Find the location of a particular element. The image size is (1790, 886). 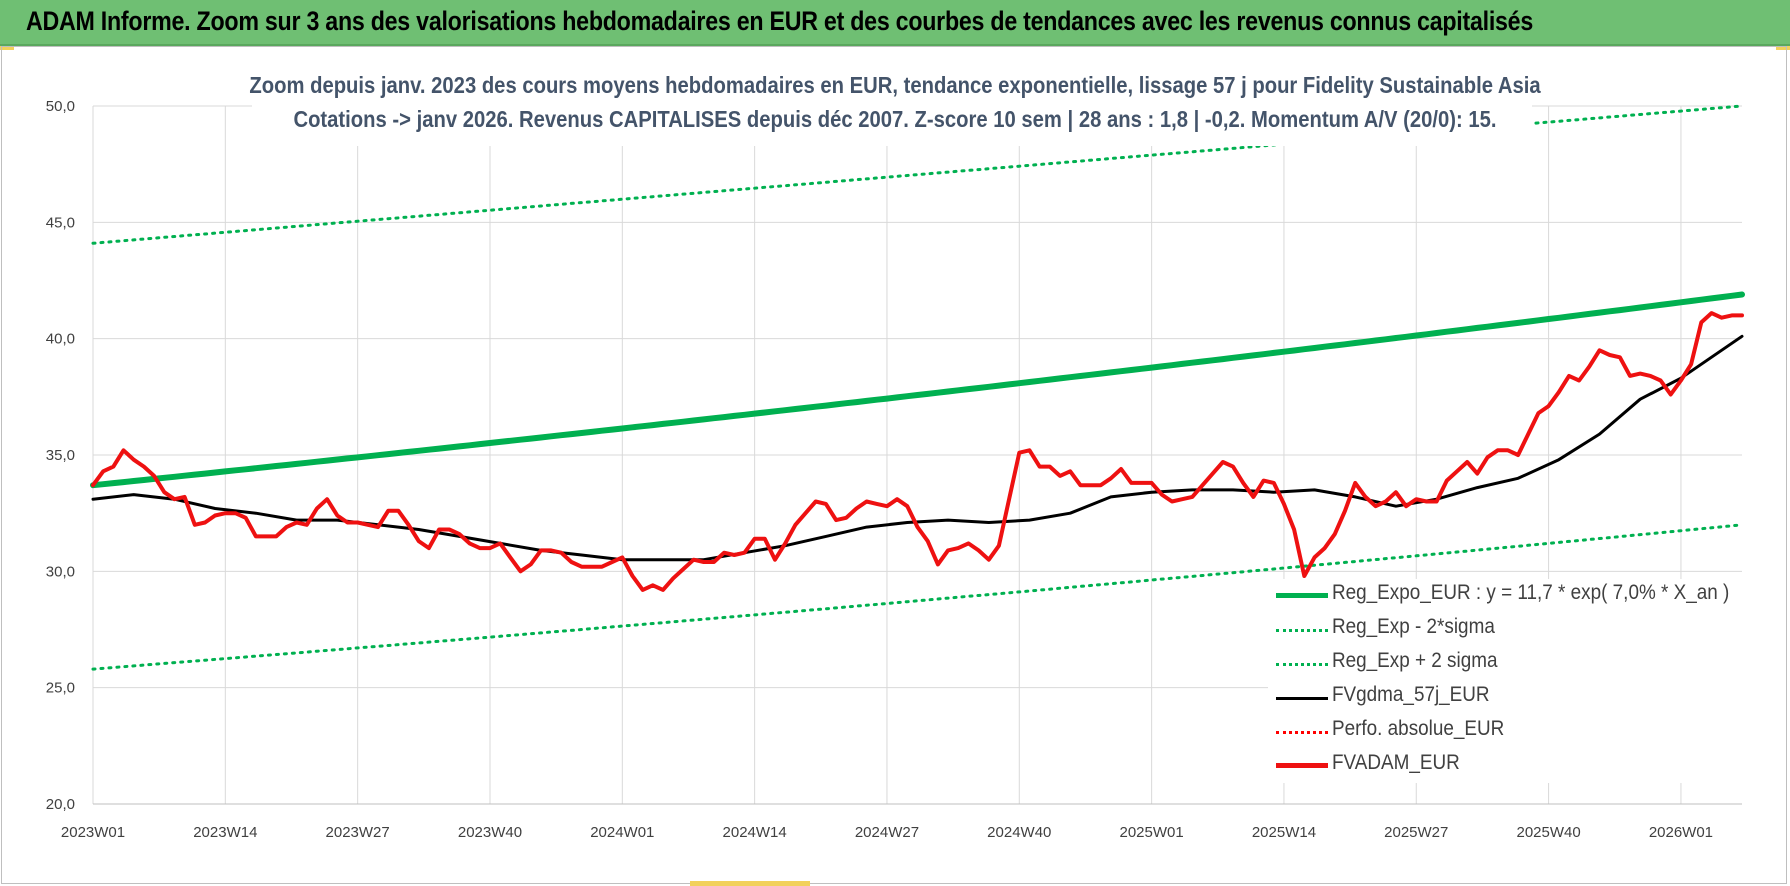

legend-label: FVADAM_EUR is located at coordinates (1396, 762).